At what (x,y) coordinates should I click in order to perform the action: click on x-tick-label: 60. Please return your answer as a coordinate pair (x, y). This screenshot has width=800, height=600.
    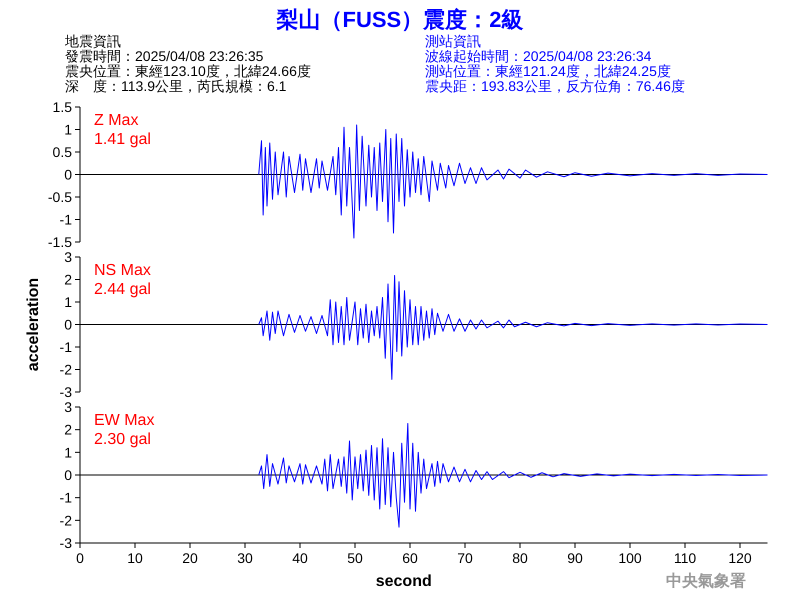
    Looking at the image, I should click on (410, 558).